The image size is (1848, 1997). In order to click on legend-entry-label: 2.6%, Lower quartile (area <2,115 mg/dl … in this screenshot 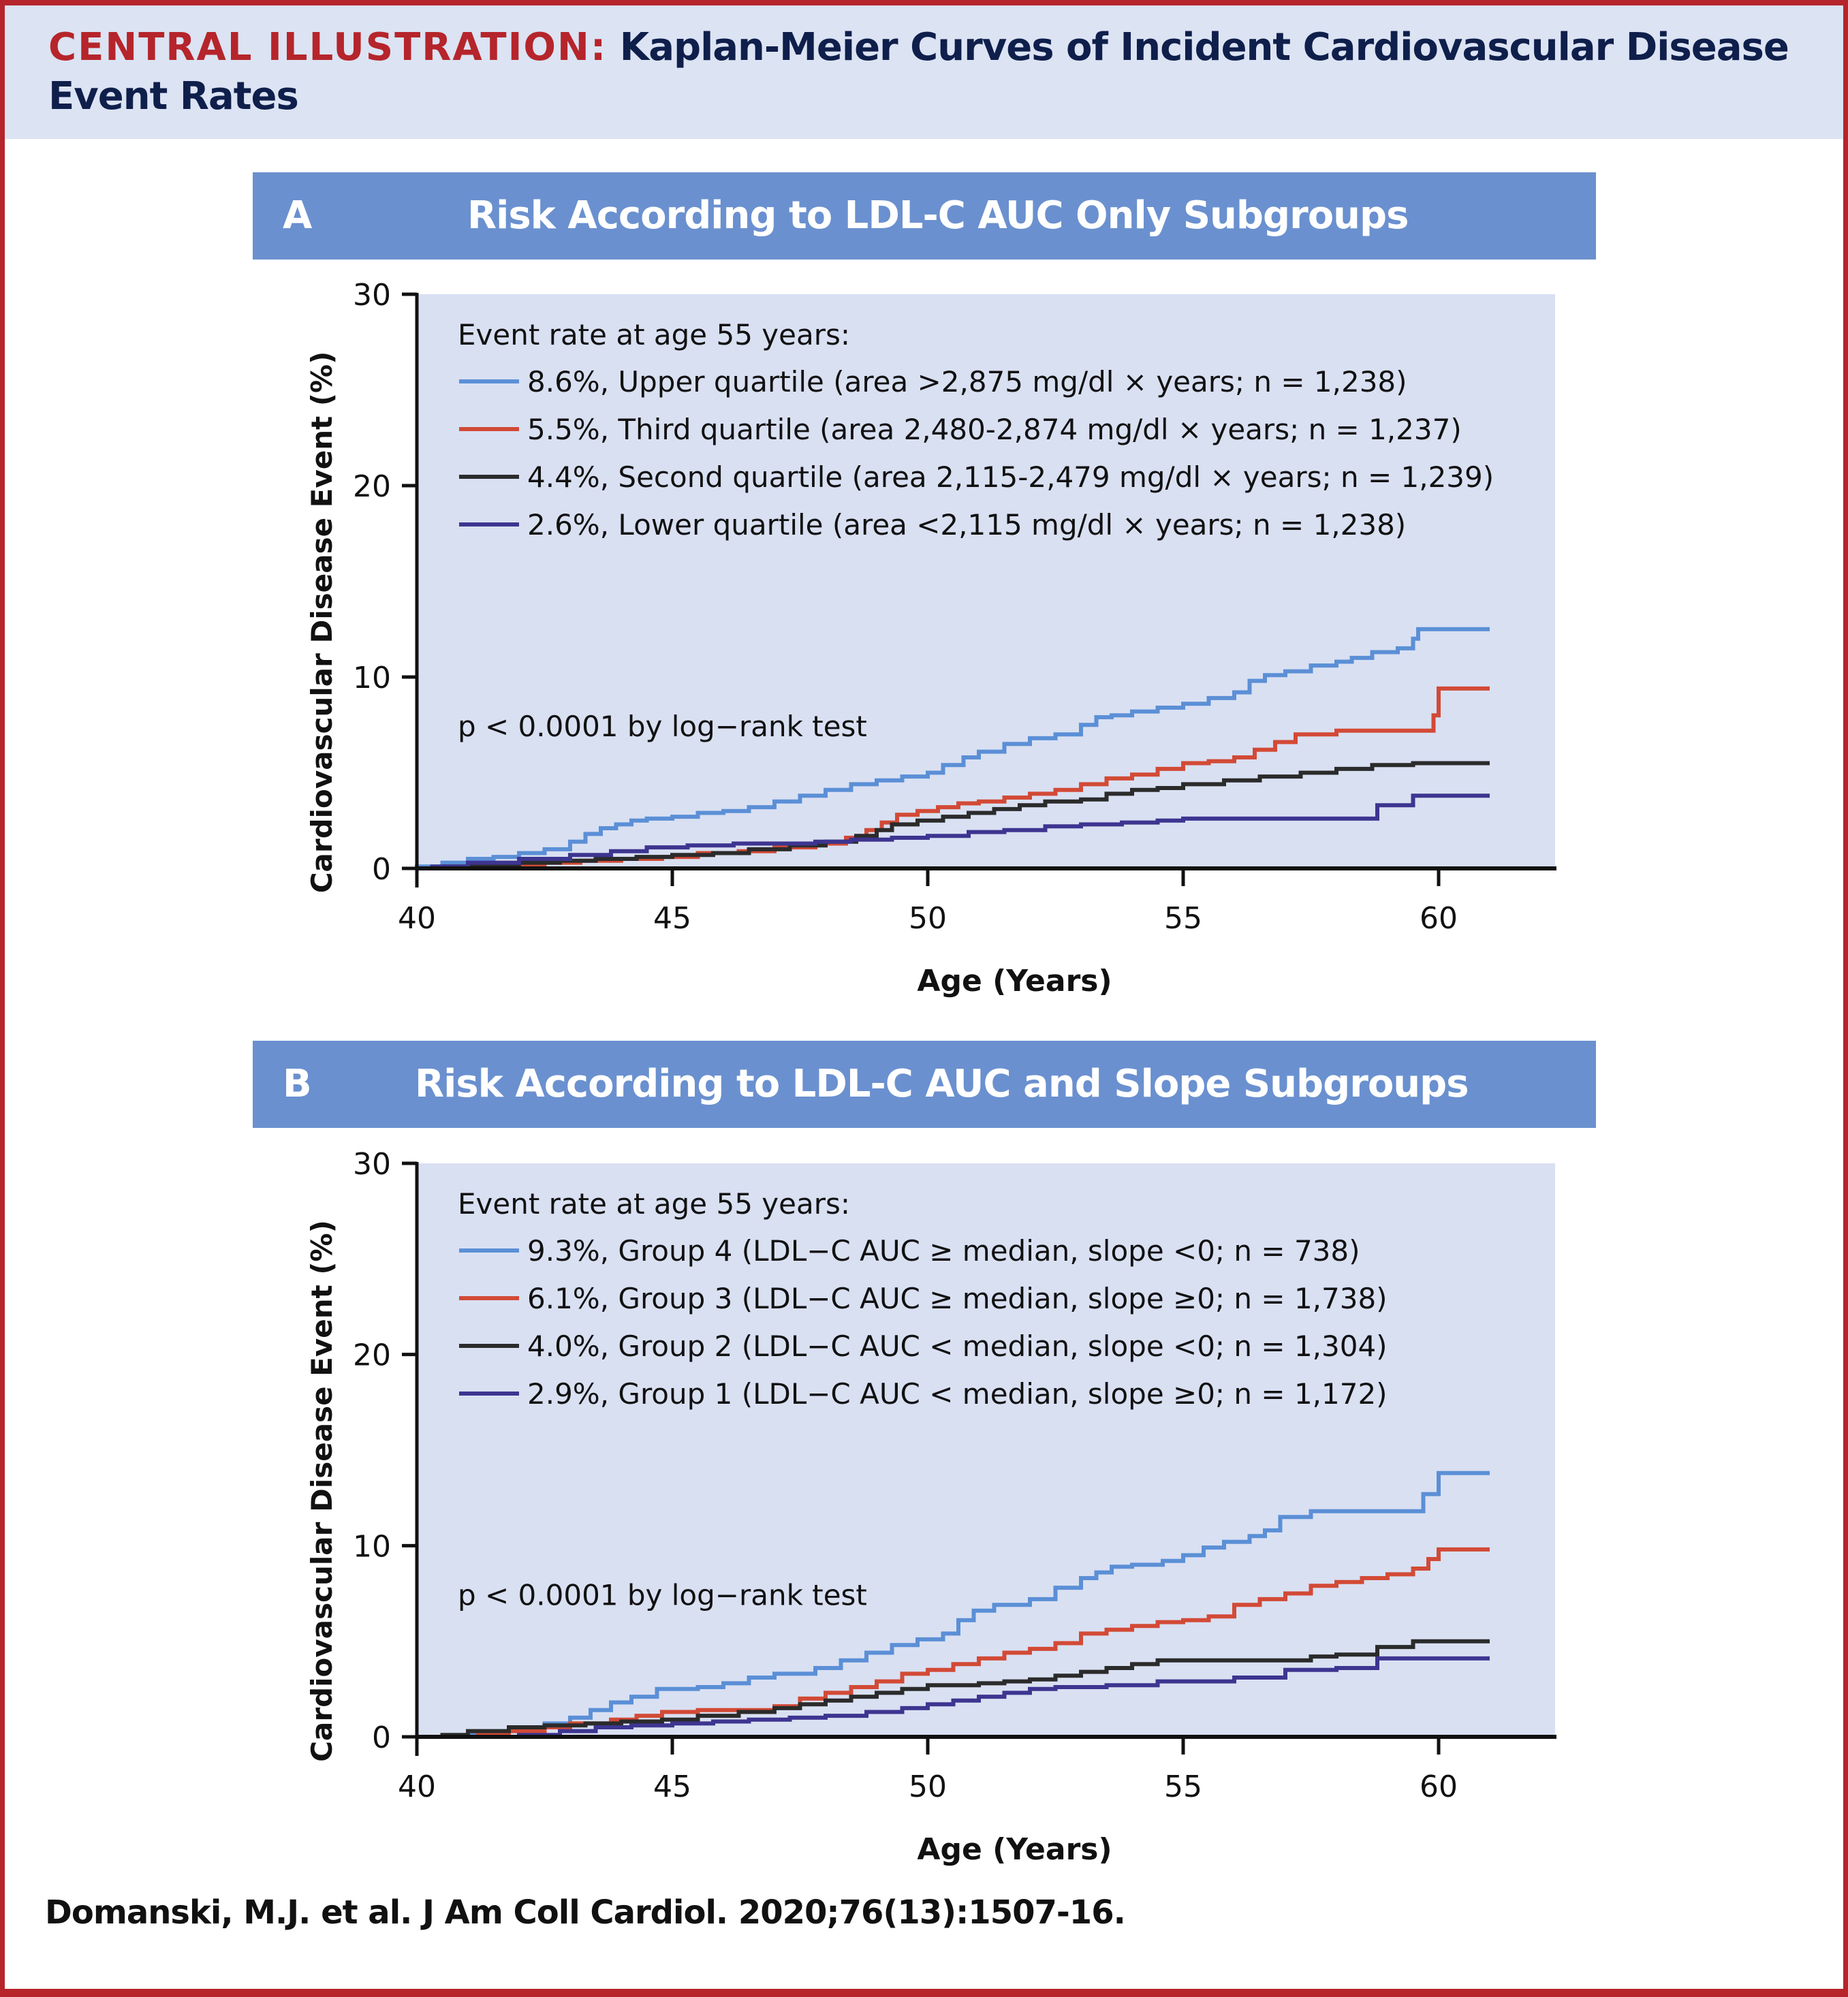, I will do `click(966, 524)`.